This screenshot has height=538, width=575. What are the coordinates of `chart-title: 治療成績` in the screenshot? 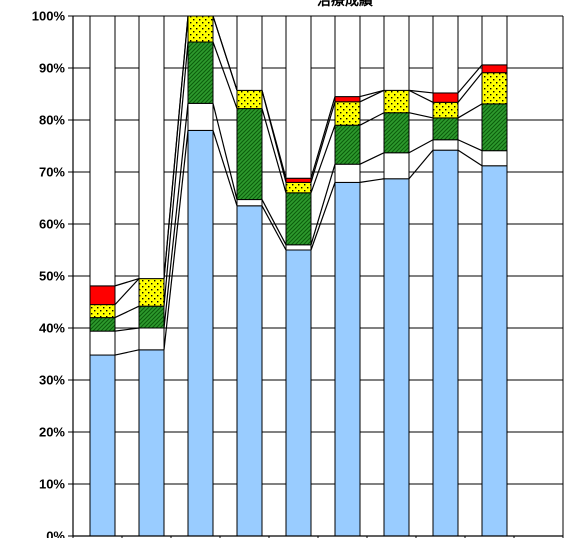 It's located at (345, 4).